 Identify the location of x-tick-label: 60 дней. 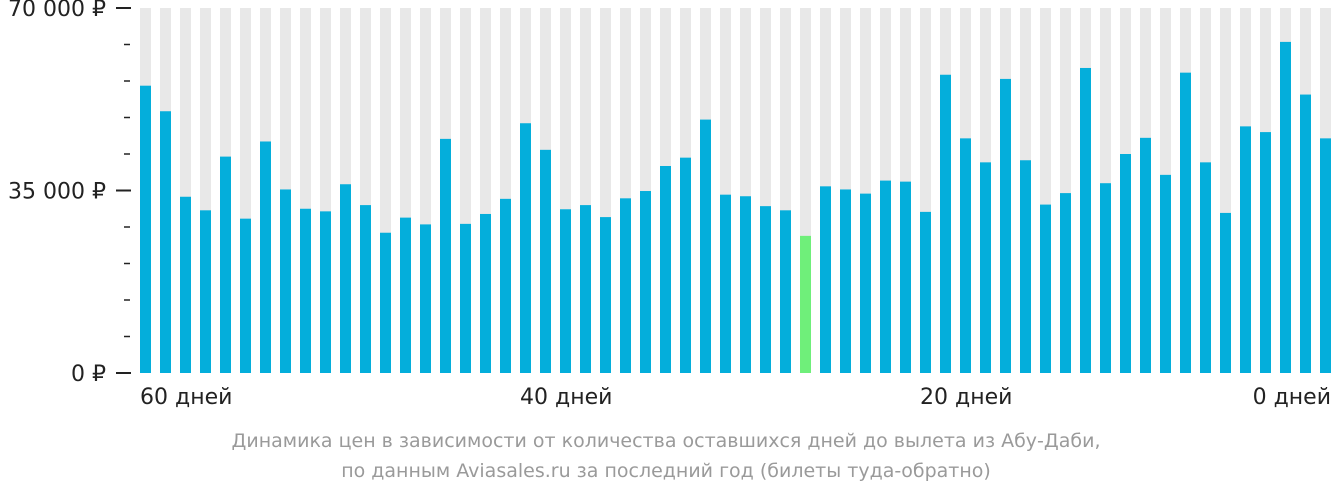
(186, 397).